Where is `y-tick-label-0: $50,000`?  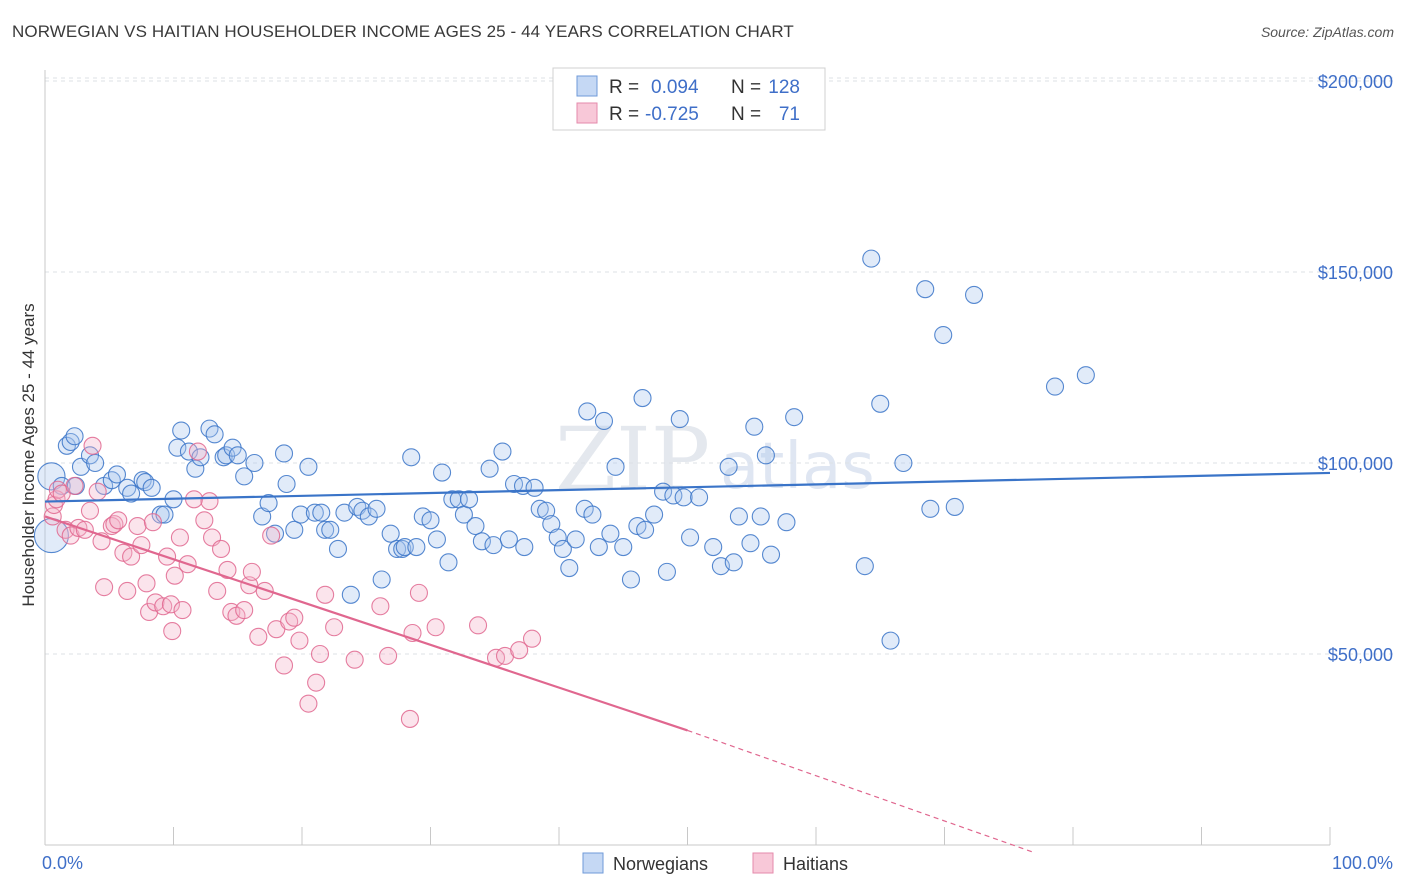 y-tick-label-0: $50,000 is located at coordinates (1360, 655).